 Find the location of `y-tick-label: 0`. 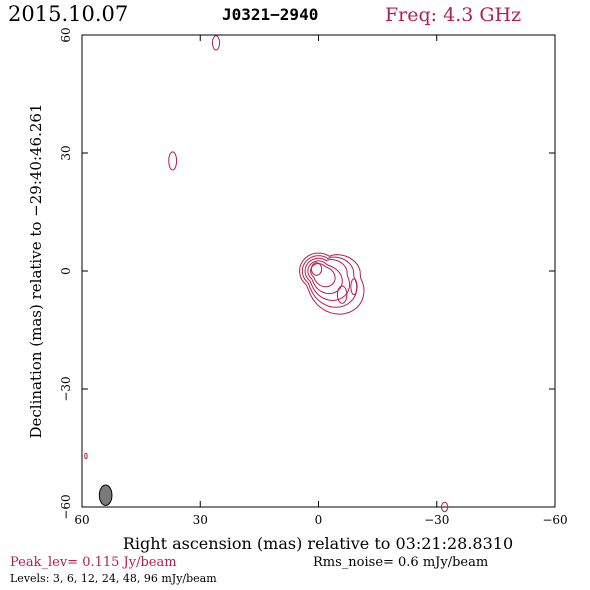

y-tick-label: 0 is located at coordinates (66, 271).